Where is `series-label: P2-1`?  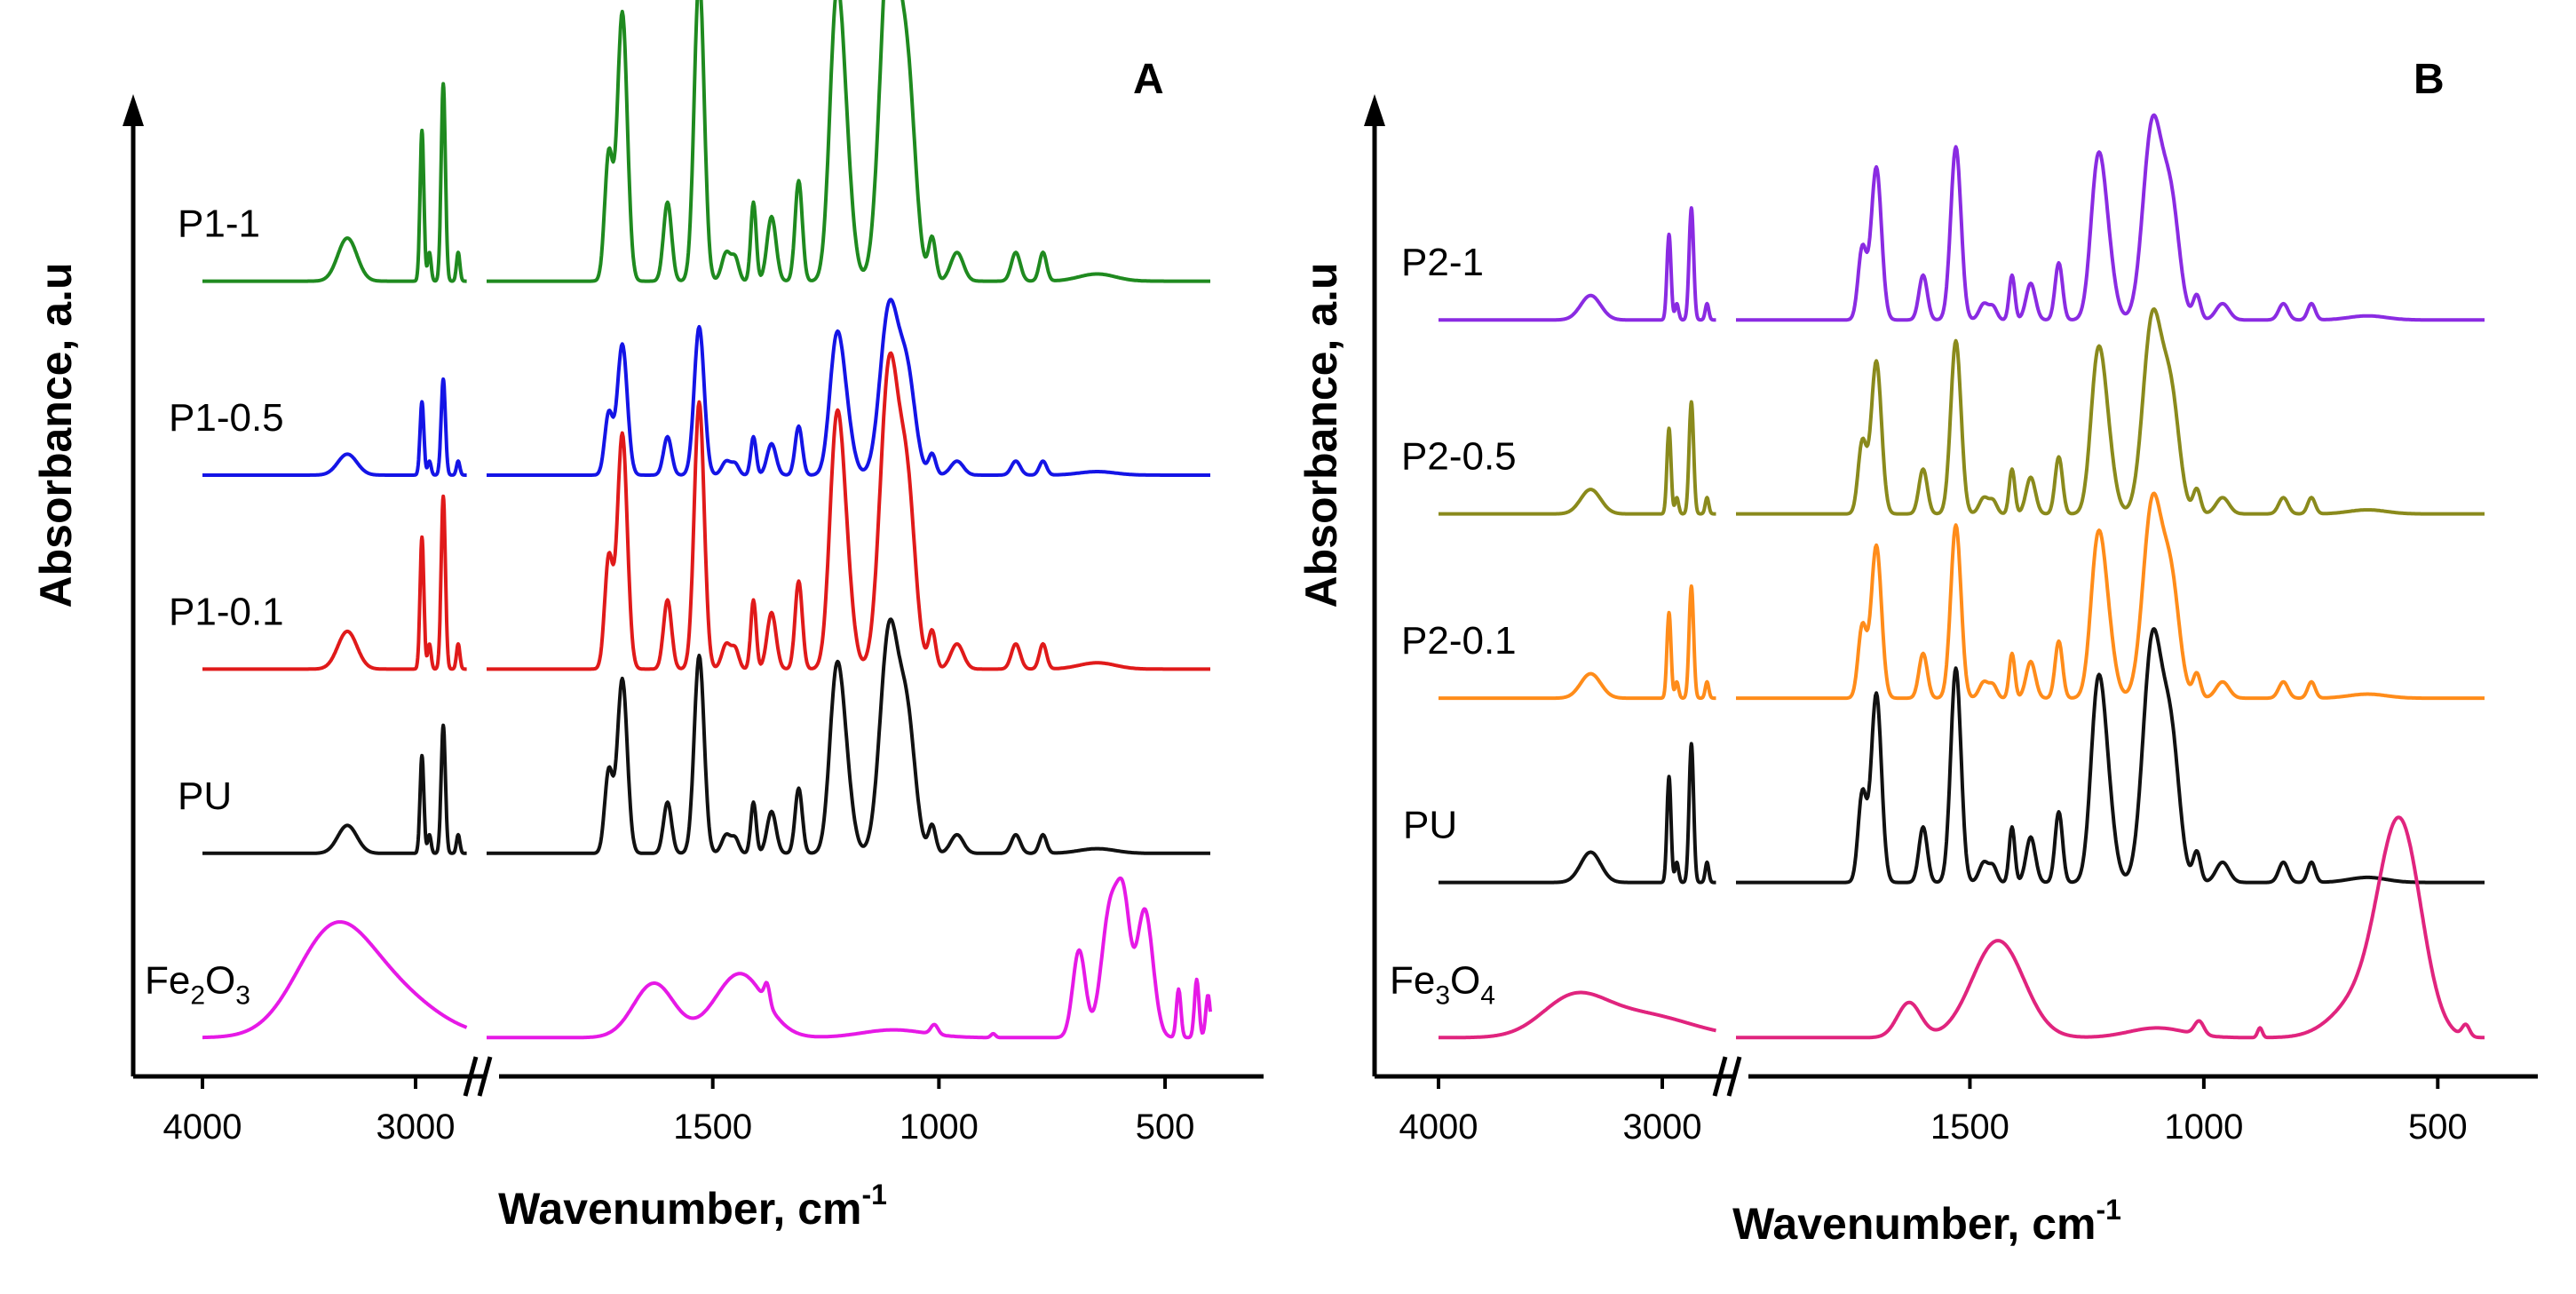 series-label: P2-1 is located at coordinates (1443, 262).